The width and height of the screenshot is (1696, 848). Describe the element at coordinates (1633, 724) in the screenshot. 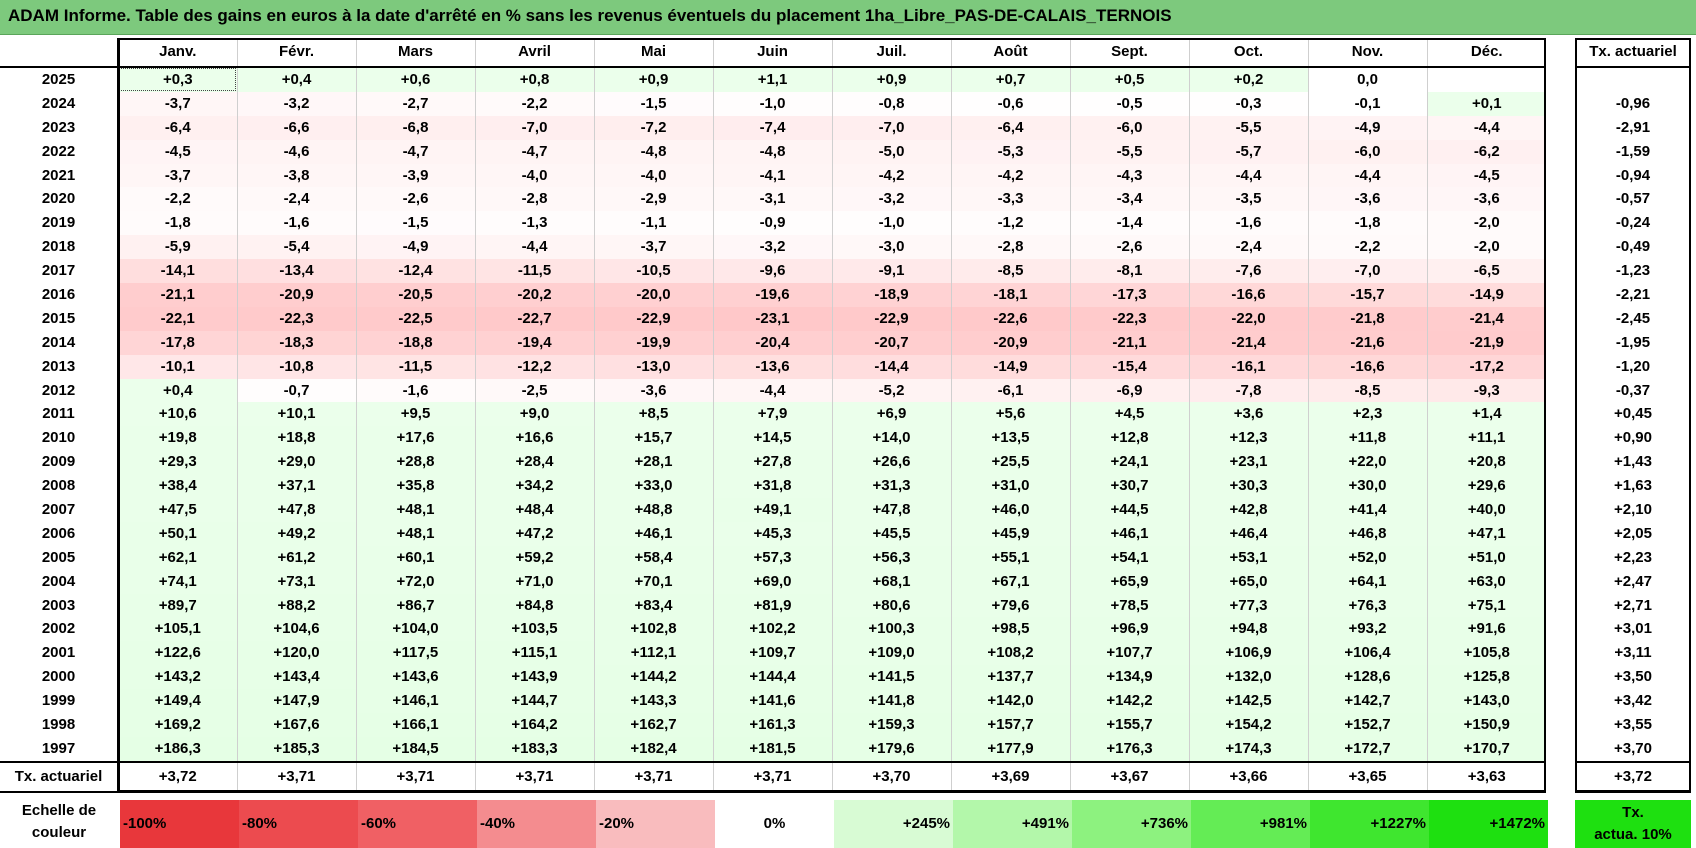

I see `actuariel-cell: +3,55` at that location.